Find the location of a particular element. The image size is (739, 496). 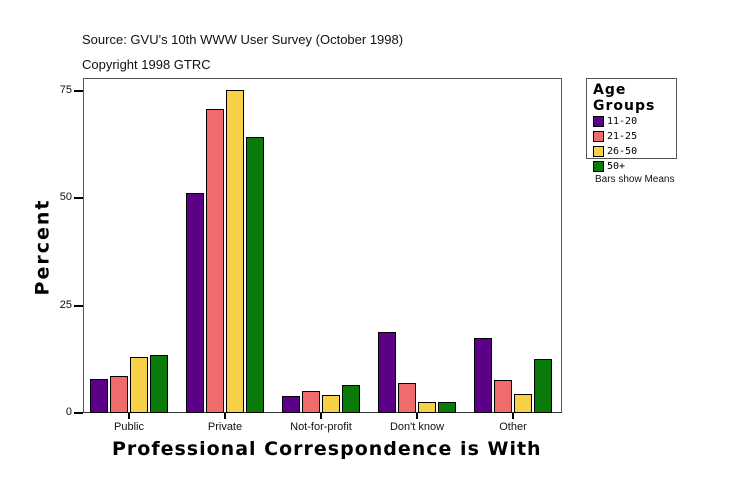

legend-label: 21-25 is located at coordinates (622, 136).